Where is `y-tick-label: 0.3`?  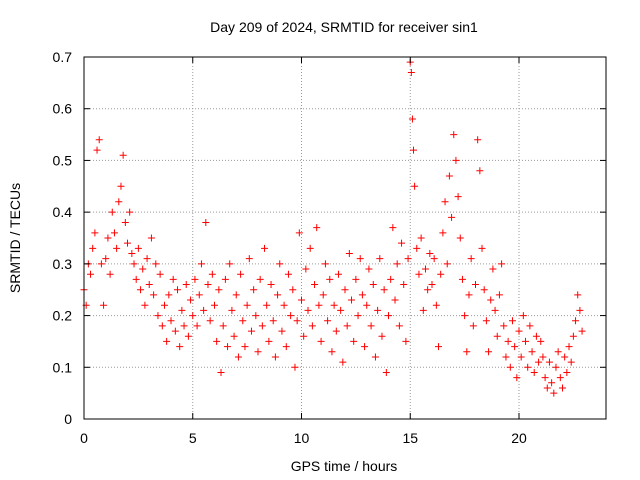 y-tick-label: 0.3 is located at coordinates (63, 264).